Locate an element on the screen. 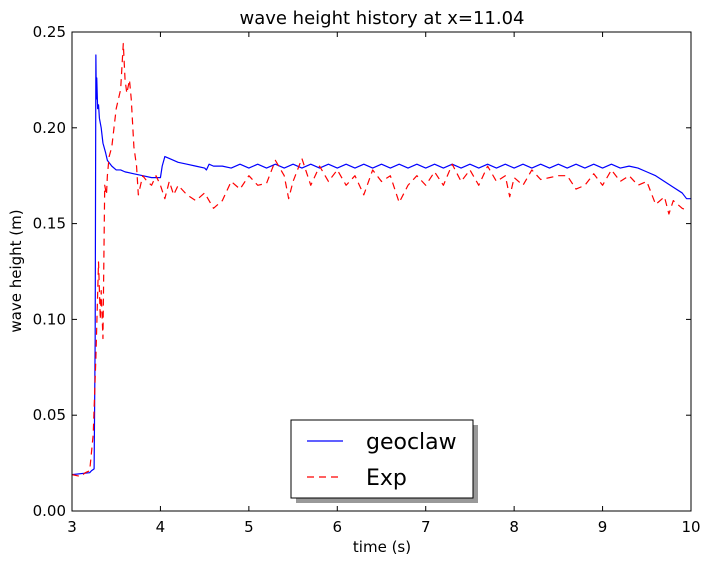 The height and width of the screenshot is (564, 711). y-tick-label: 0.05 is located at coordinates (49, 415).